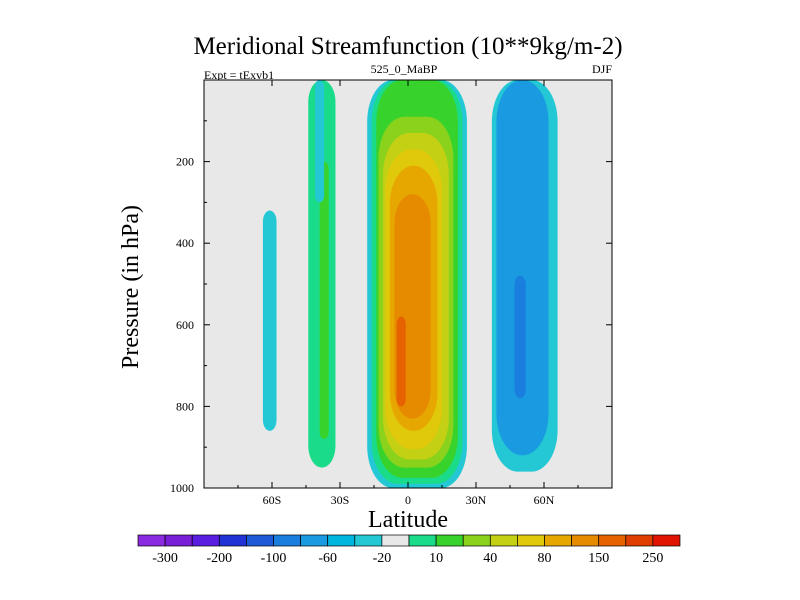 This screenshot has height=600, width=800. What do you see at coordinates (382, 558) in the screenshot?
I see `colorbar-label: -20` at bounding box center [382, 558].